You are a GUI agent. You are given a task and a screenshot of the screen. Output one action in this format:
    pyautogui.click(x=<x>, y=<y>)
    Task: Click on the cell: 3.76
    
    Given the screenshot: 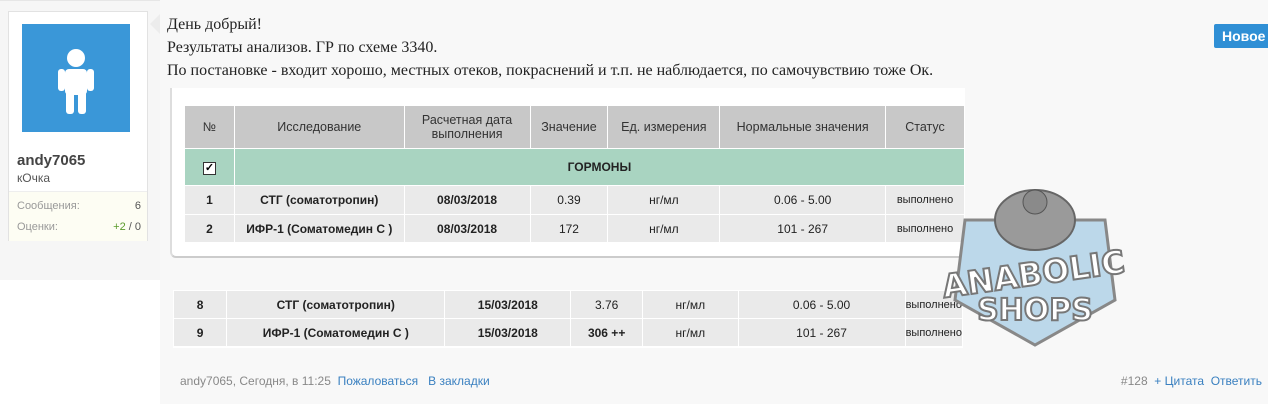 What is the action you would take?
    pyautogui.click(x=607, y=304)
    